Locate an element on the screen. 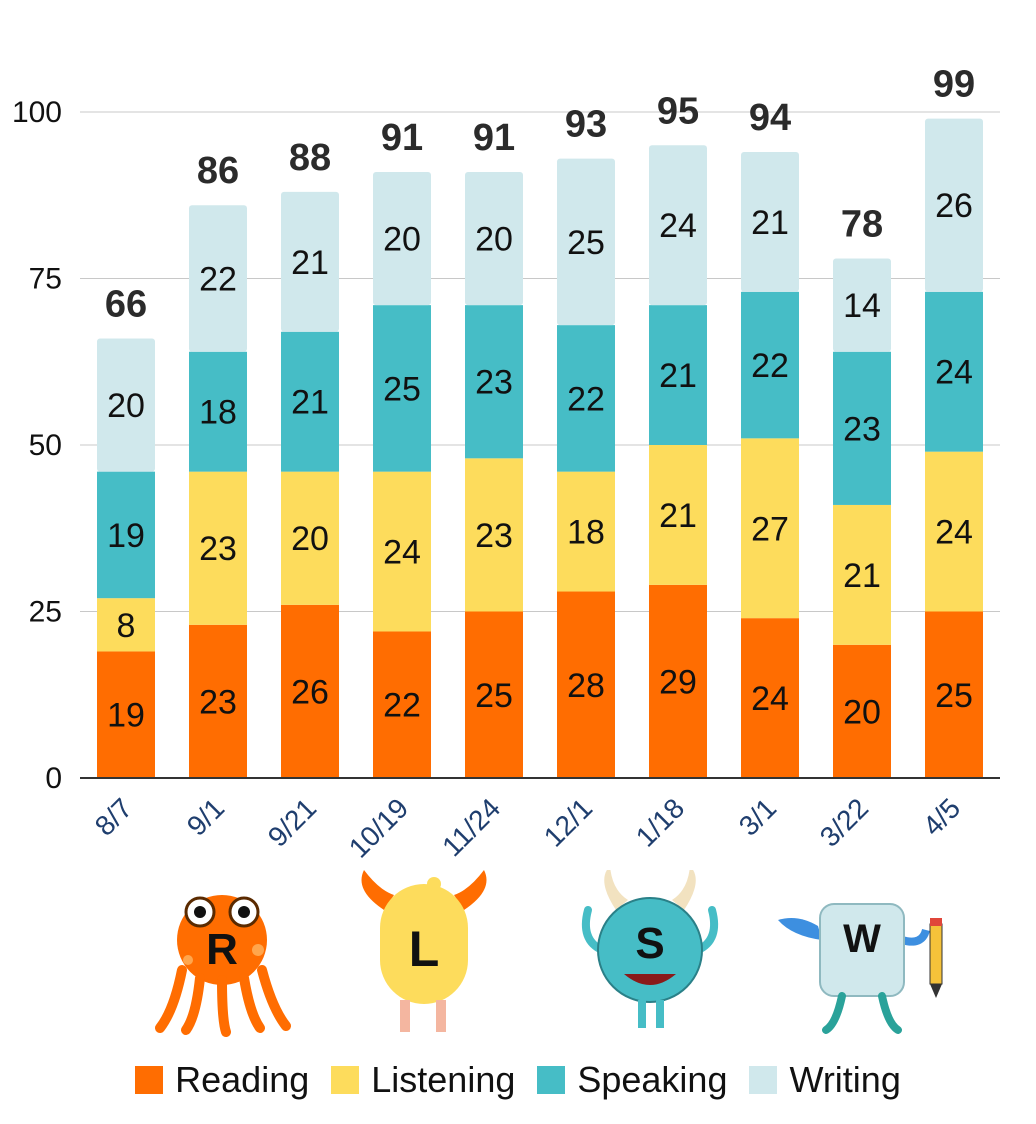 The image size is (1036, 1124). legend-label-speaking: Speaking is located at coordinates (652, 1079).